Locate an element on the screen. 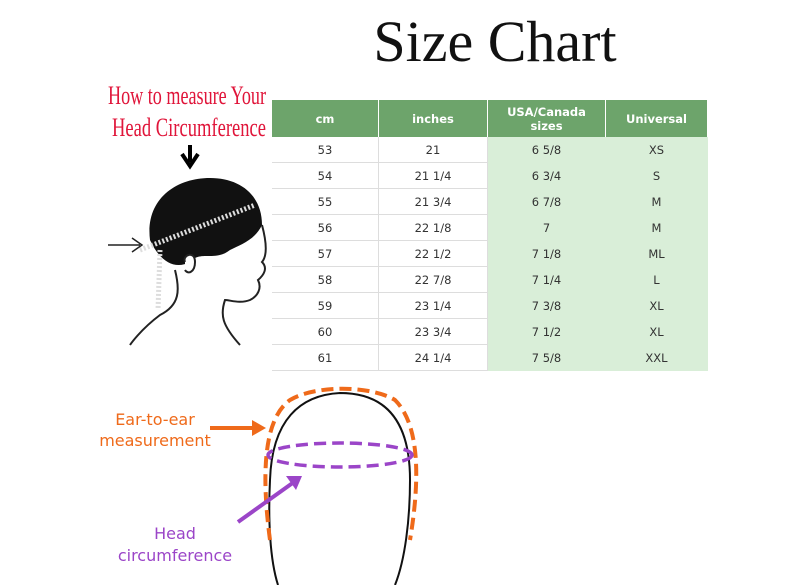 The height and width of the screenshot is (585, 794). table-row: 55 21 3/4 6 7/8 M is located at coordinates (490, 201).